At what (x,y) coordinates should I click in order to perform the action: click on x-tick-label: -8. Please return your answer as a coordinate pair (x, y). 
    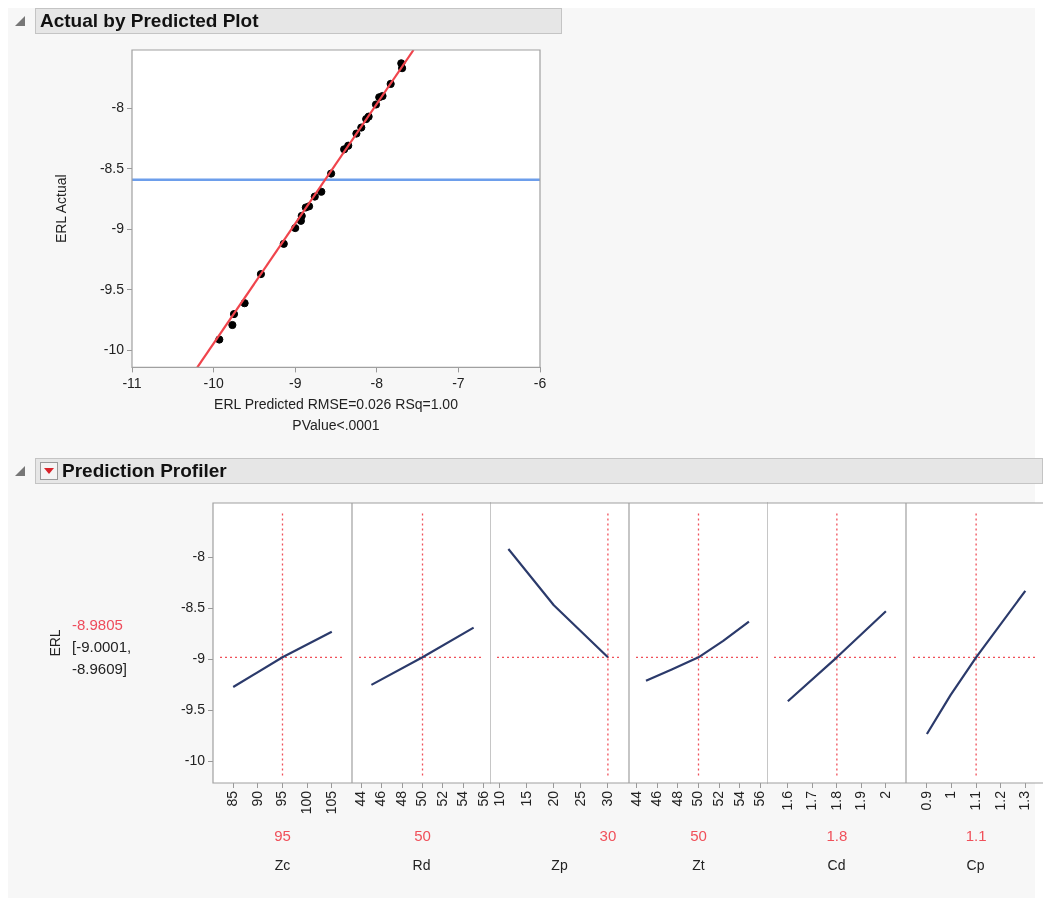
    Looking at the image, I should click on (377, 382).